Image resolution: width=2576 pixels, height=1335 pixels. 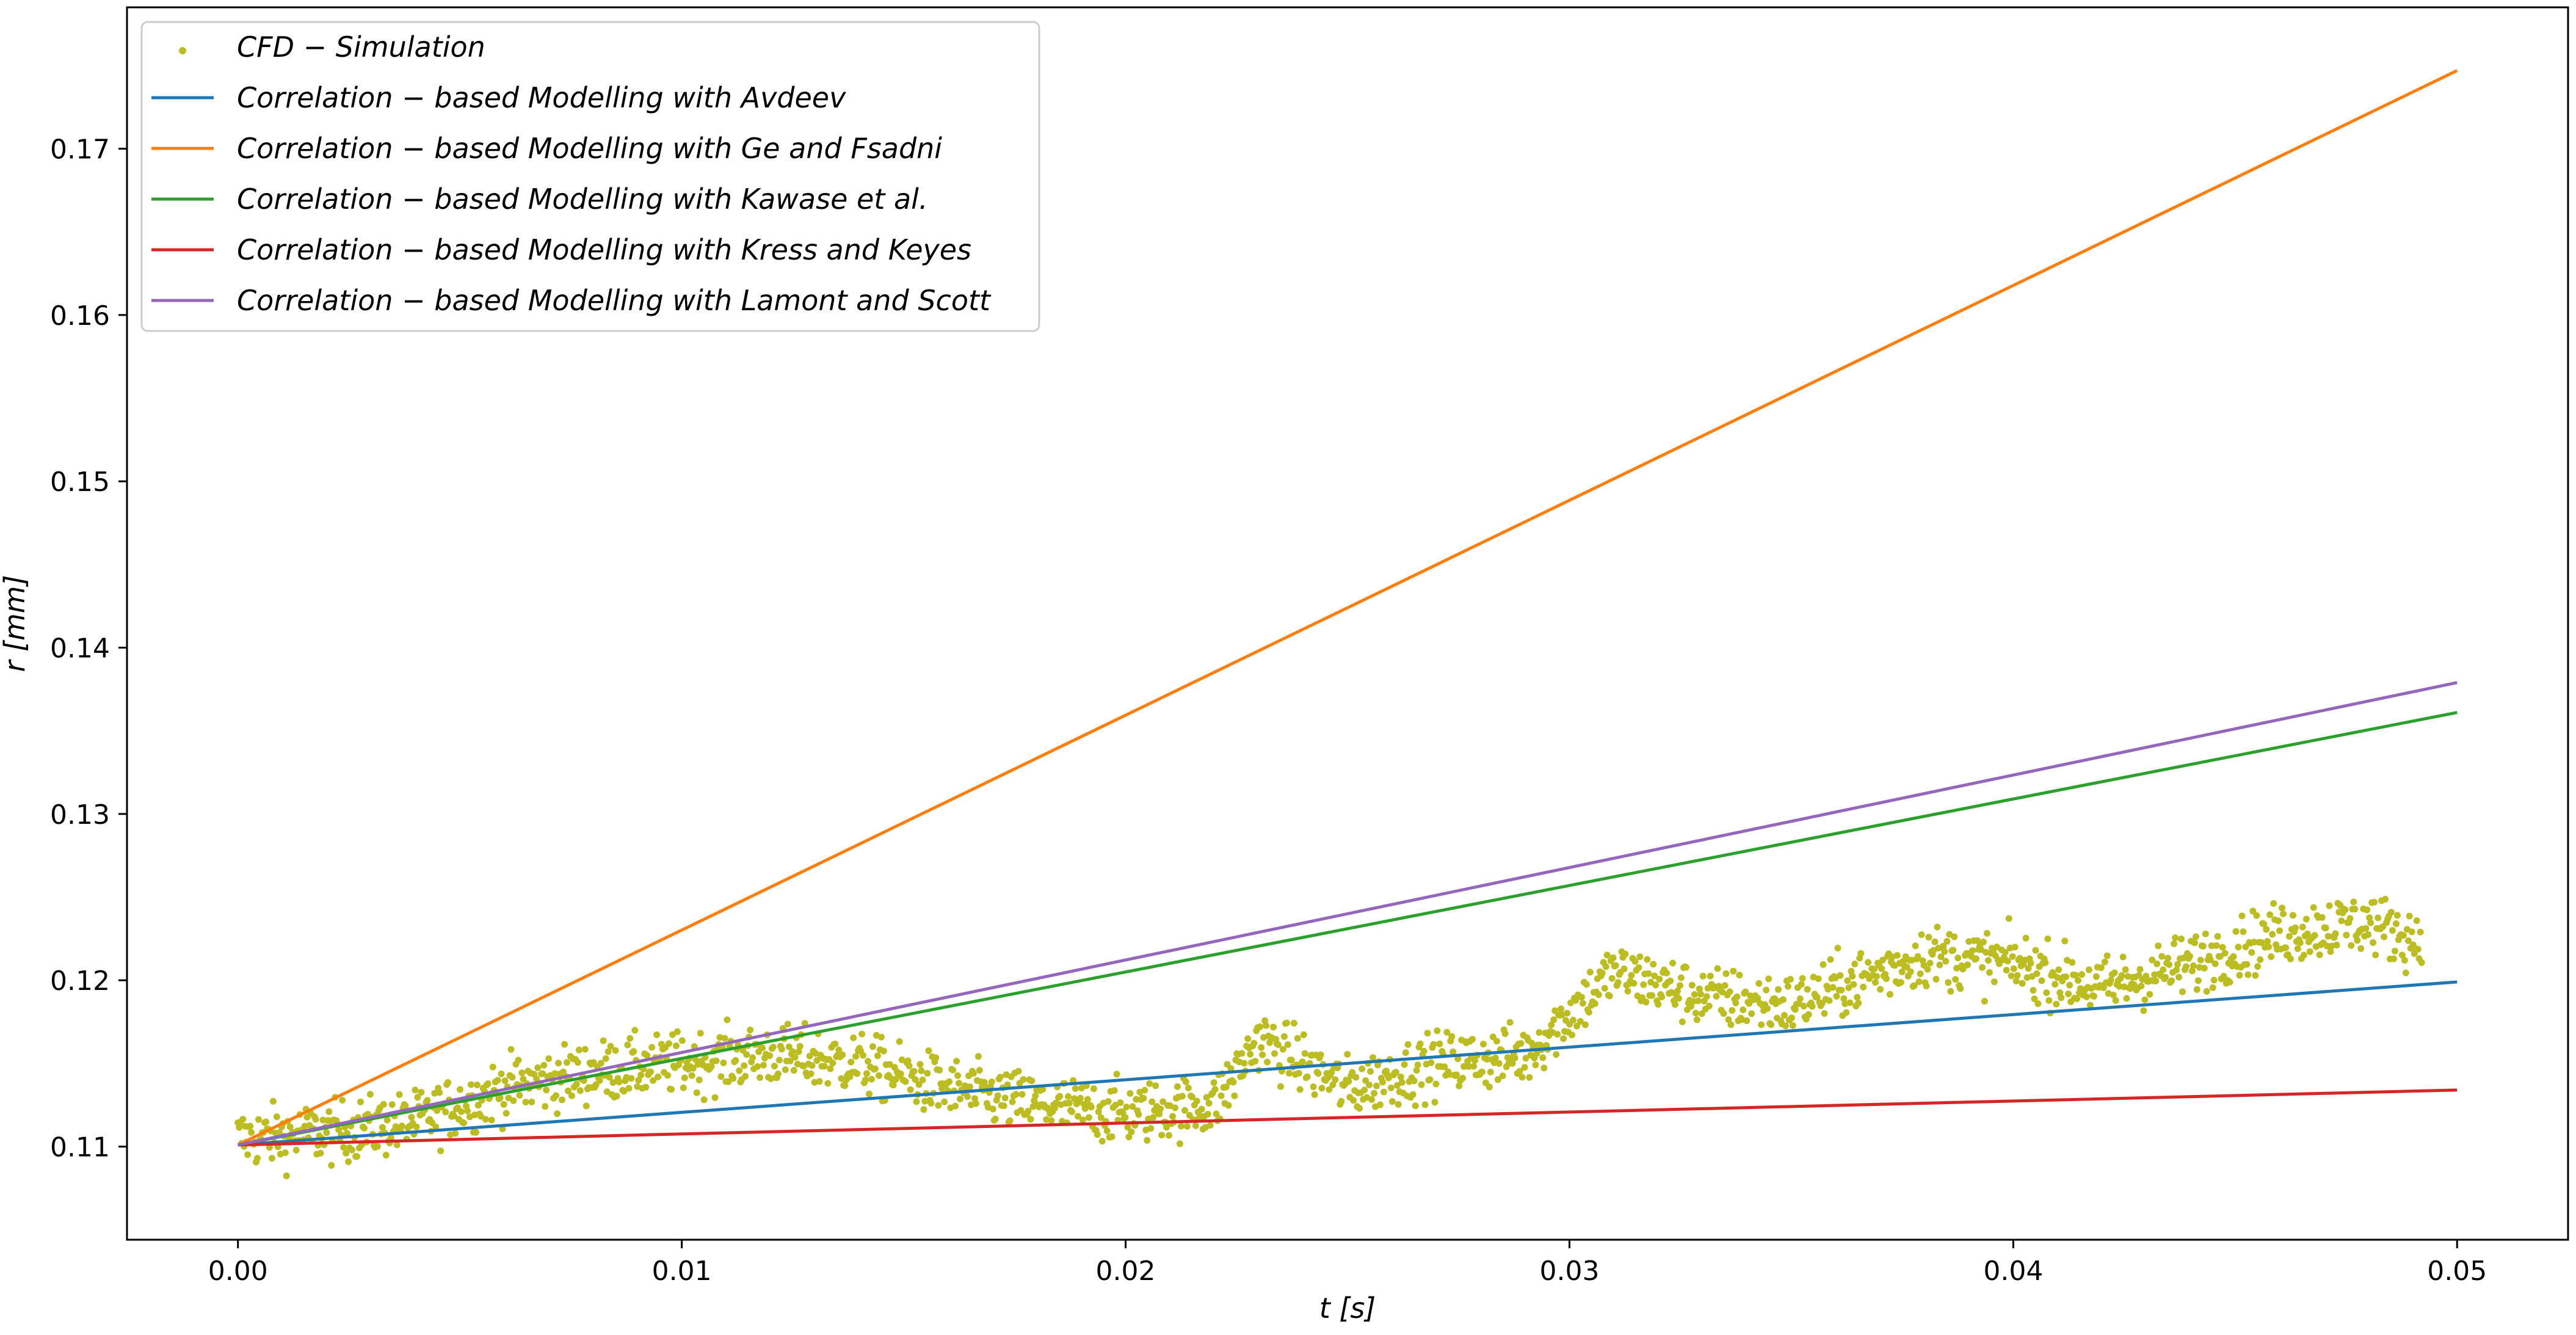 What do you see at coordinates (80, 149) in the screenshot?
I see `y-tick-label: 0.17` at bounding box center [80, 149].